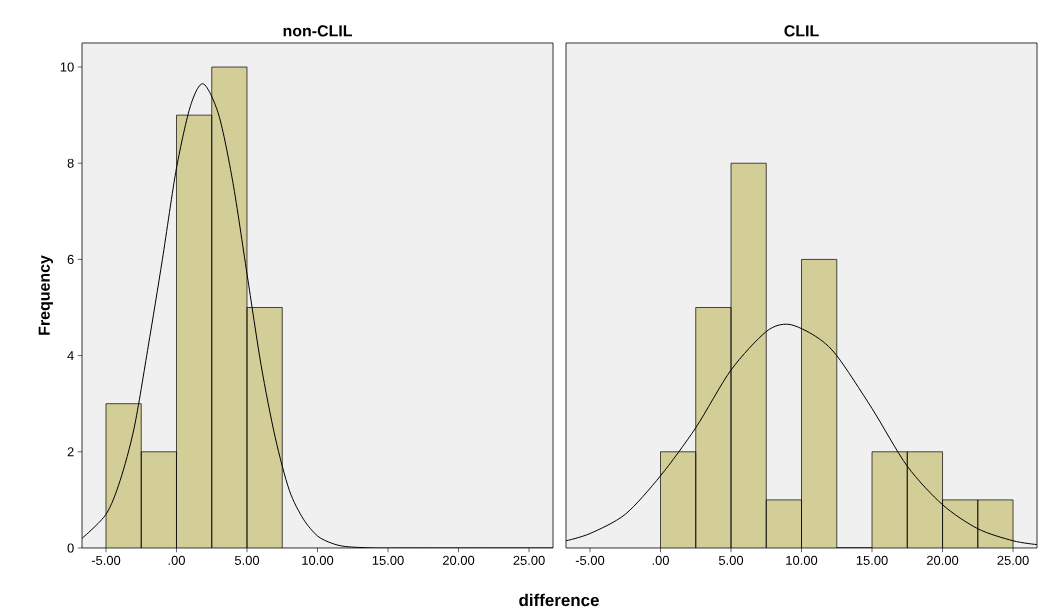  Describe the element at coordinates (67, 67) in the screenshot. I see `y-tick-label: 10` at that location.